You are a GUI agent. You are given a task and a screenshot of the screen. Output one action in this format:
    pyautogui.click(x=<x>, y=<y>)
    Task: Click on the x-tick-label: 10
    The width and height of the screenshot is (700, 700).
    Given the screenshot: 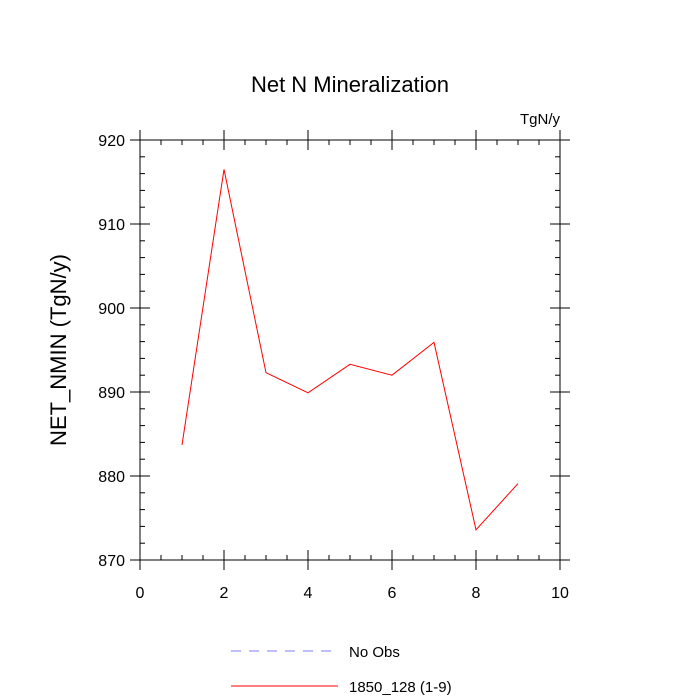 What is the action you would take?
    pyautogui.click(x=560, y=593)
    